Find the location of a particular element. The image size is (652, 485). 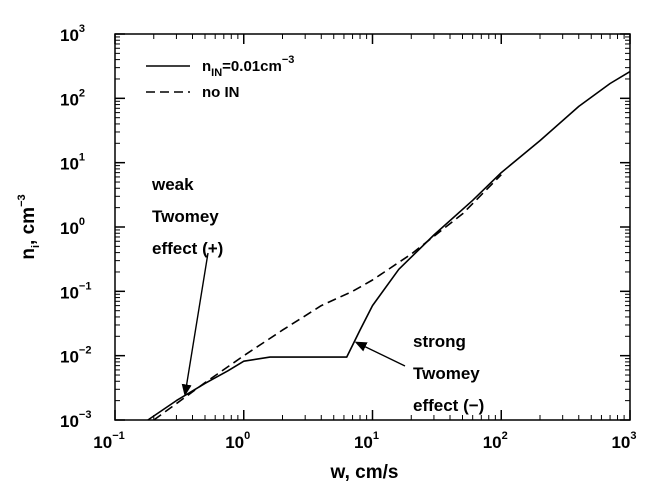

legend-label-0: nIN=0.01cm−3 is located at coordinates (248, 66).